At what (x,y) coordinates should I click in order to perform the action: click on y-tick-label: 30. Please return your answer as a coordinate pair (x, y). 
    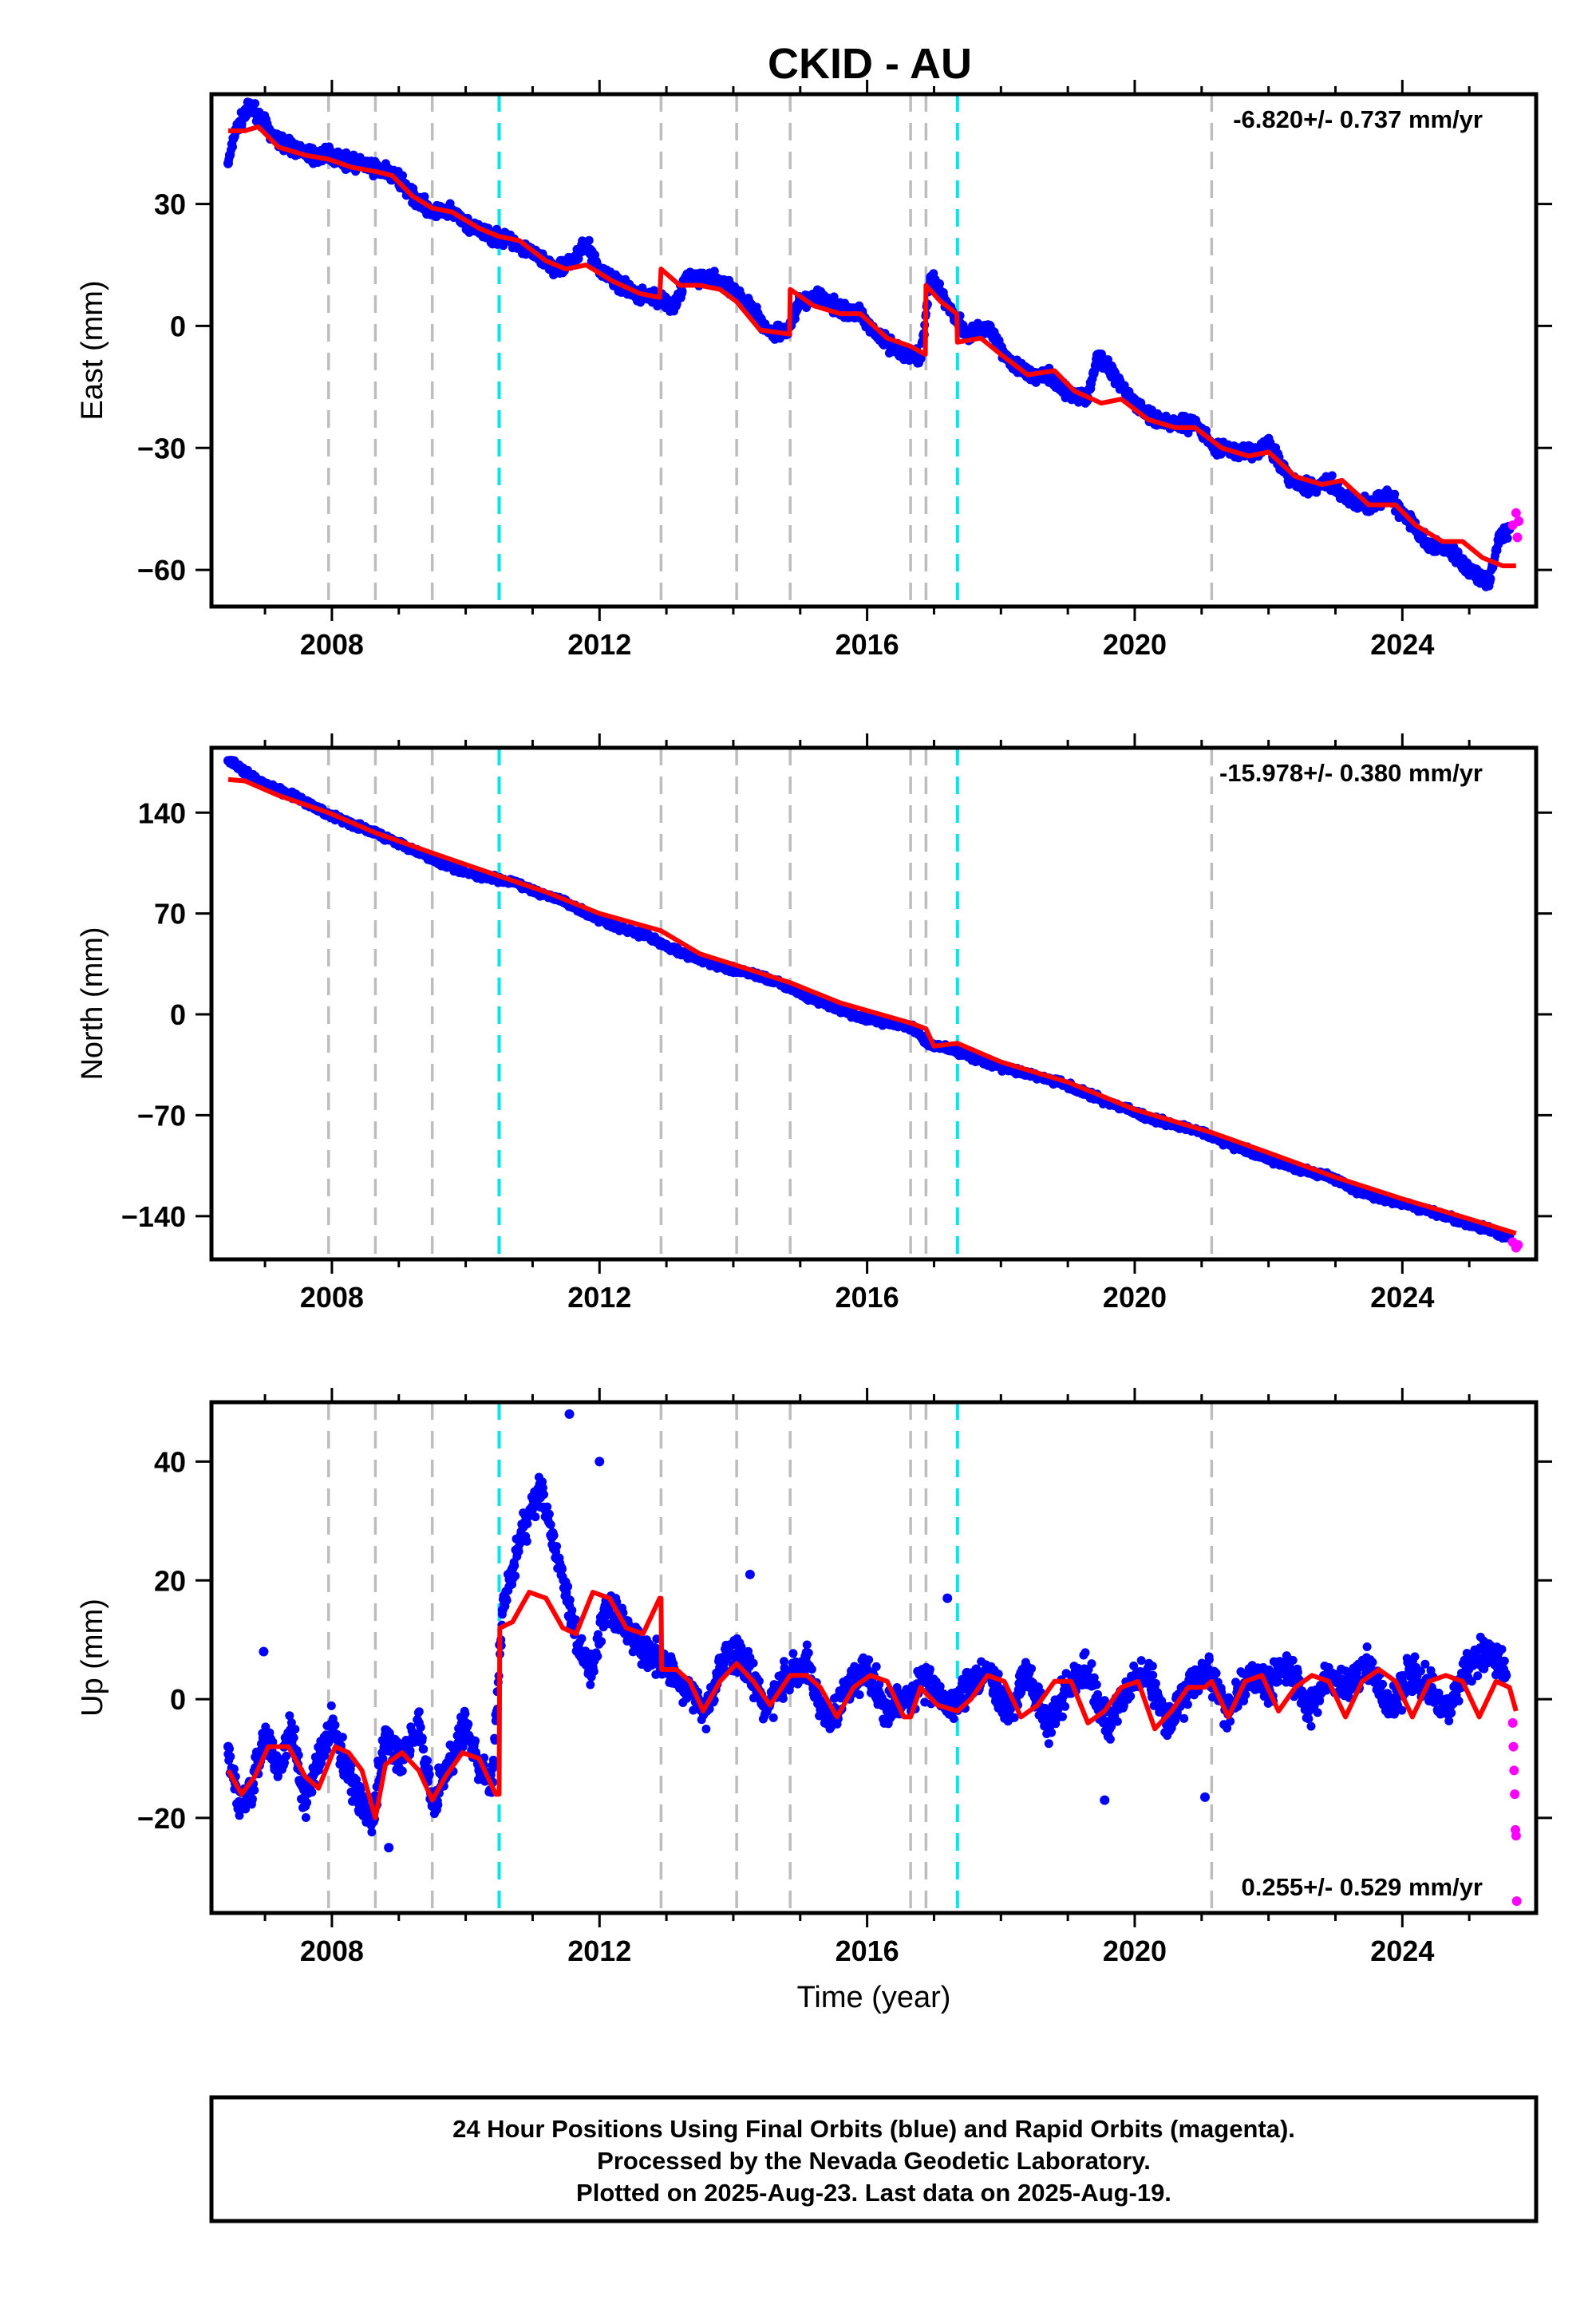
    Looking at the image, I should click on (170, 204).